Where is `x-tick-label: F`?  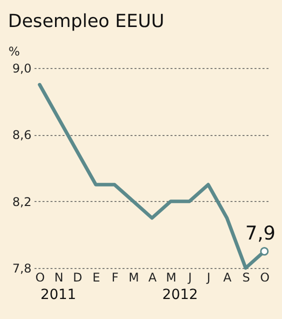
x-tick-label: F is located at coordinates (115, 277).